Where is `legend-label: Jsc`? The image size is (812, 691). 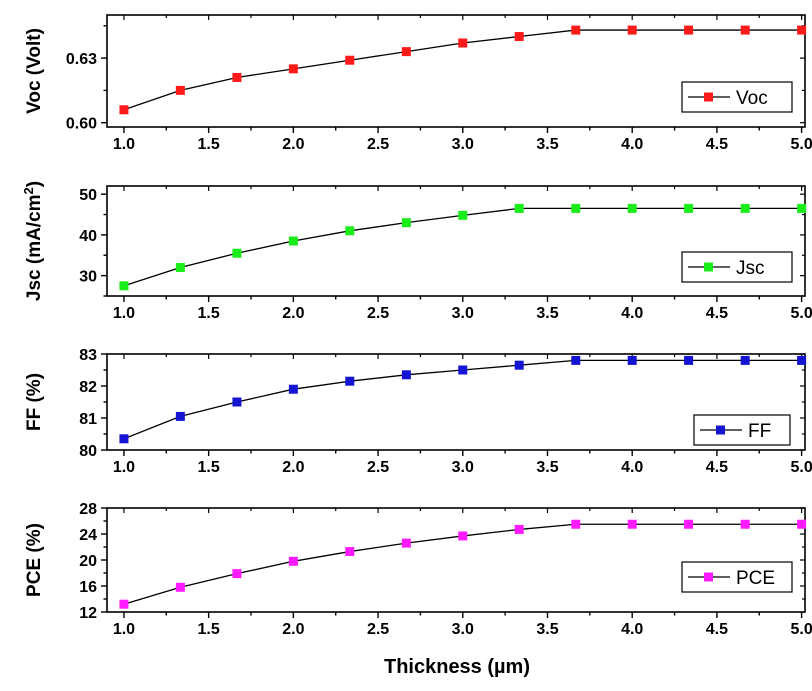 legend-label: Jsc is located at coordinates (750, 268).